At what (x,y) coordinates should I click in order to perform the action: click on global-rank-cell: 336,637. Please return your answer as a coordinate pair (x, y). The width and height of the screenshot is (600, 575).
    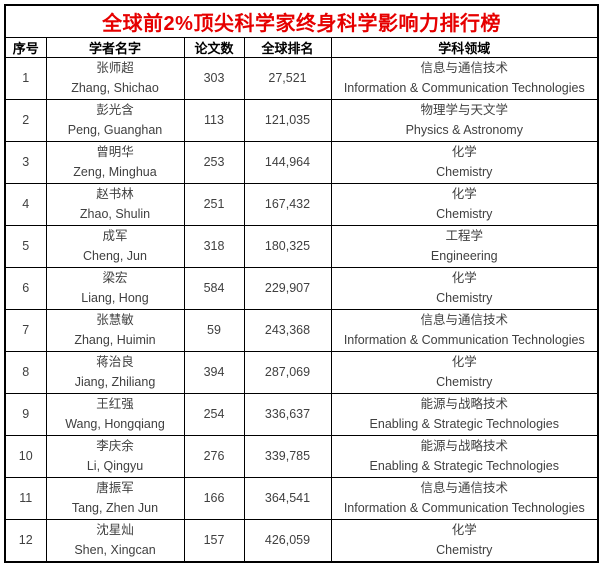
    Looking at the image, I should click on (287, 414).